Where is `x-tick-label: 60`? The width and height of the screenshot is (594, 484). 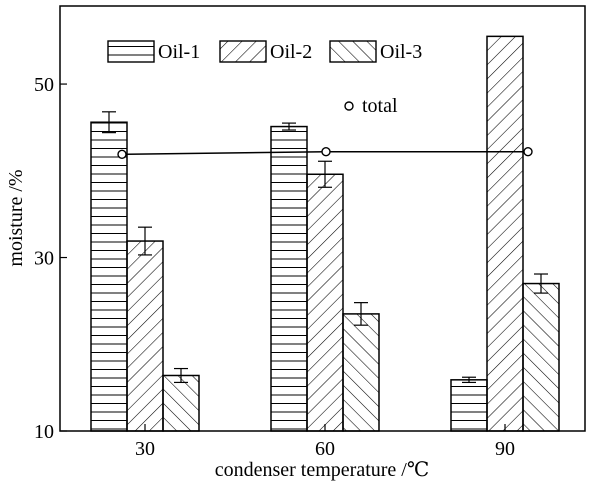
x-tick-label: 60 is located at coordinates (325, 449).